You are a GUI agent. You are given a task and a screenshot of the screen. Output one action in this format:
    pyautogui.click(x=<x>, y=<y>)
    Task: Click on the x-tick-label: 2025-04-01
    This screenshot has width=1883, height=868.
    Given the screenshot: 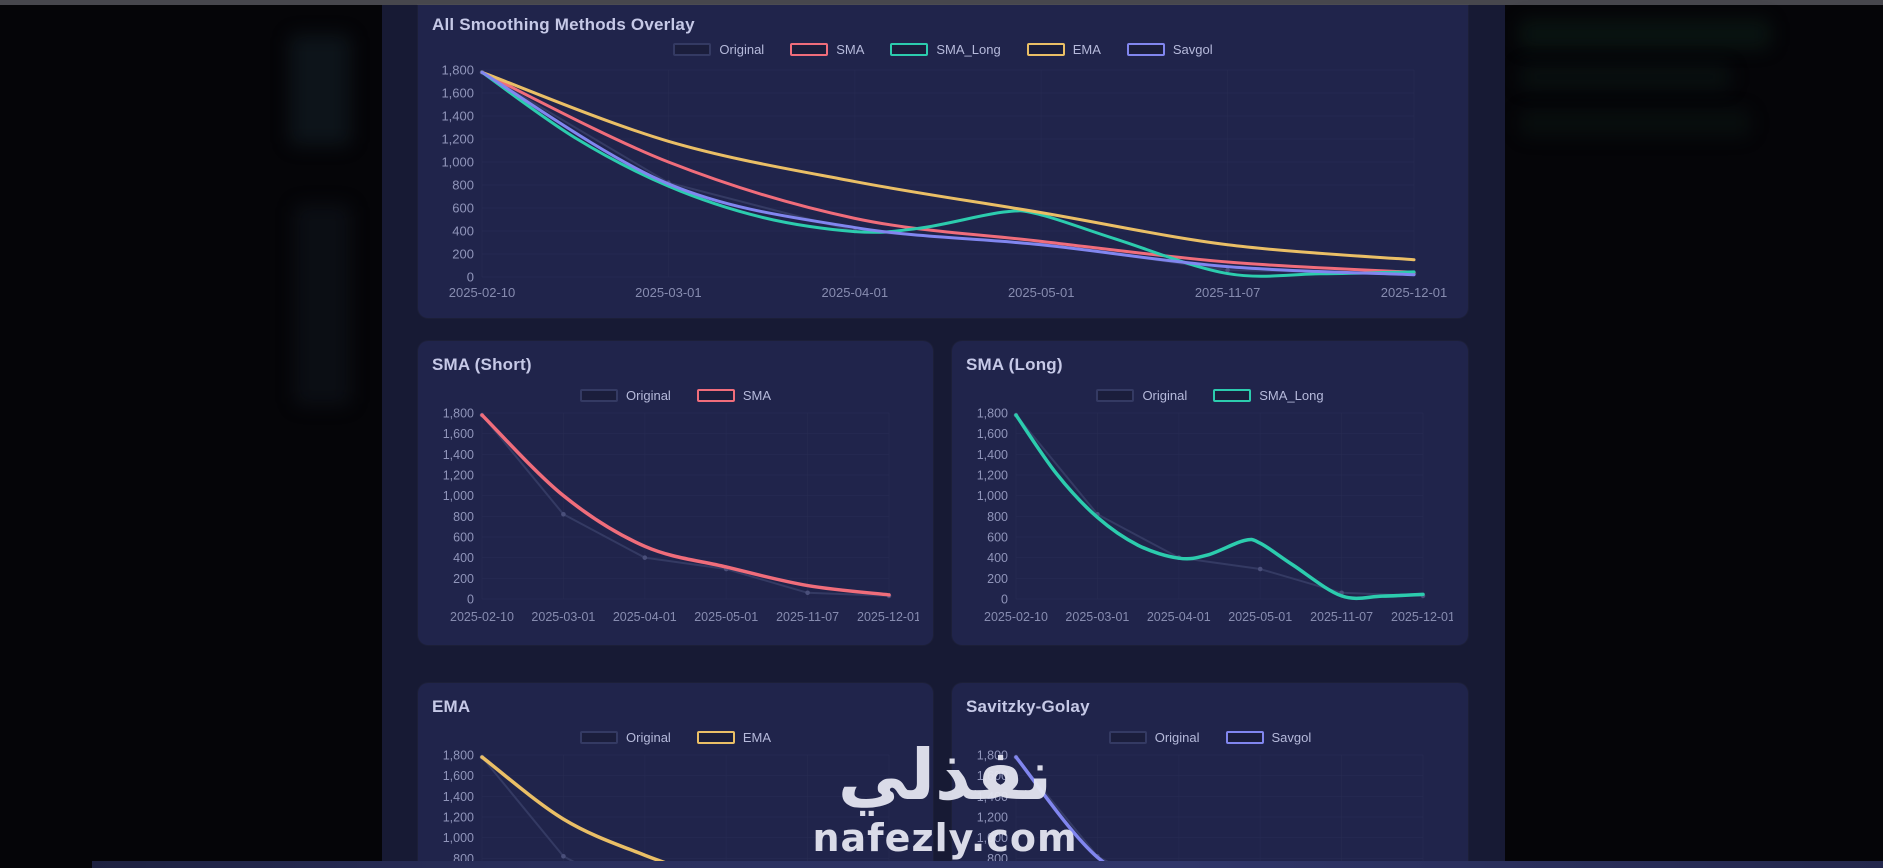 What is the action you would take?
    pyautogui.click(x=855, y=292)
    